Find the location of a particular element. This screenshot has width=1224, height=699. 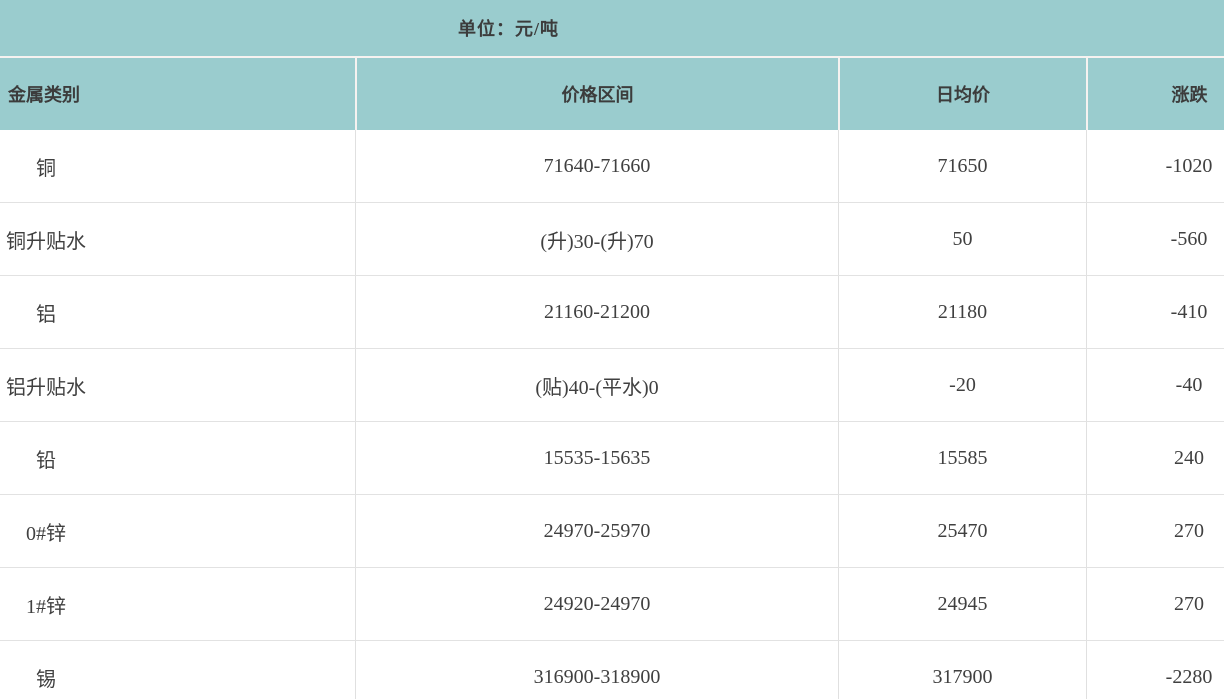

change-cell: -1020 is located at coordinates (1155, 166).